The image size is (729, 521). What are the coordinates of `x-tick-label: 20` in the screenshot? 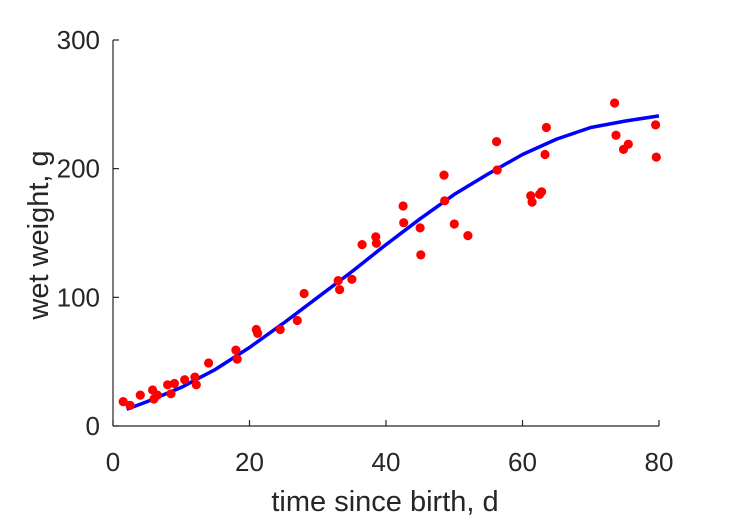 It's located at (249, 462).